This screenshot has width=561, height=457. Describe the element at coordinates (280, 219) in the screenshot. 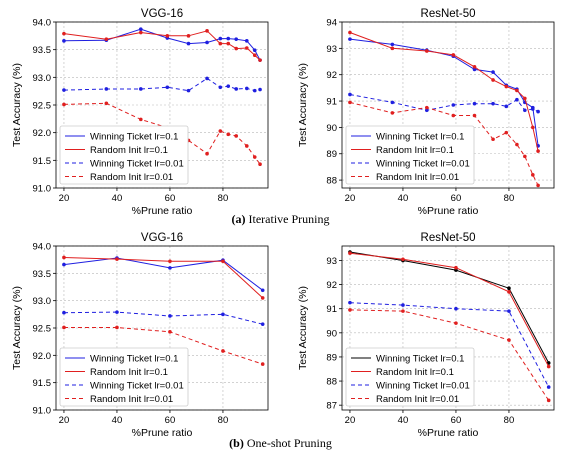

I see `caption-iterative-pruning: (a) Iterative Pruning` at that location.